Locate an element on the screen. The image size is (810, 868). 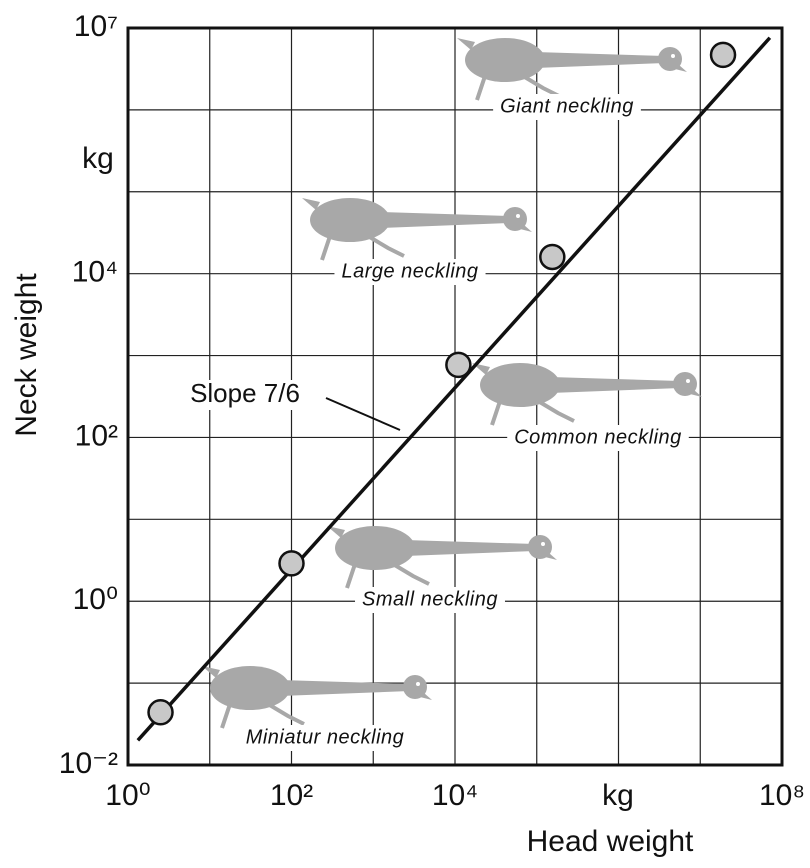
point-label: Common neckling is located at coordinates (598, 437).